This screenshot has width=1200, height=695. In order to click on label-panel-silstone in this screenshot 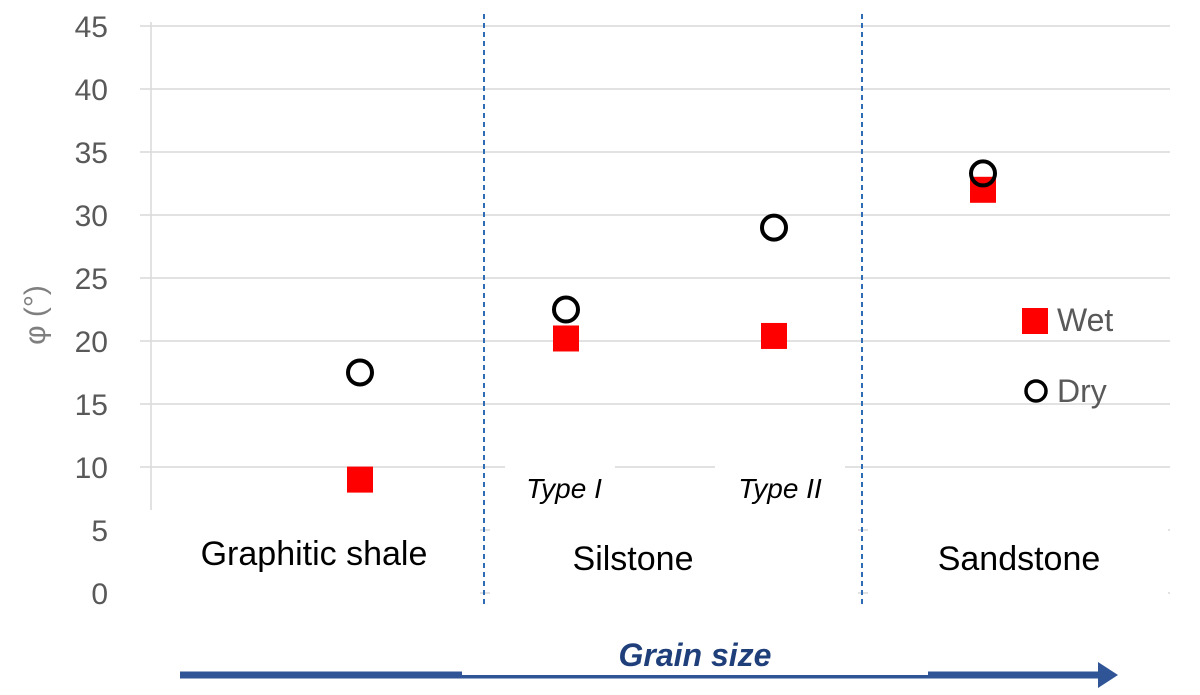, I will do `click(674, 565)`.